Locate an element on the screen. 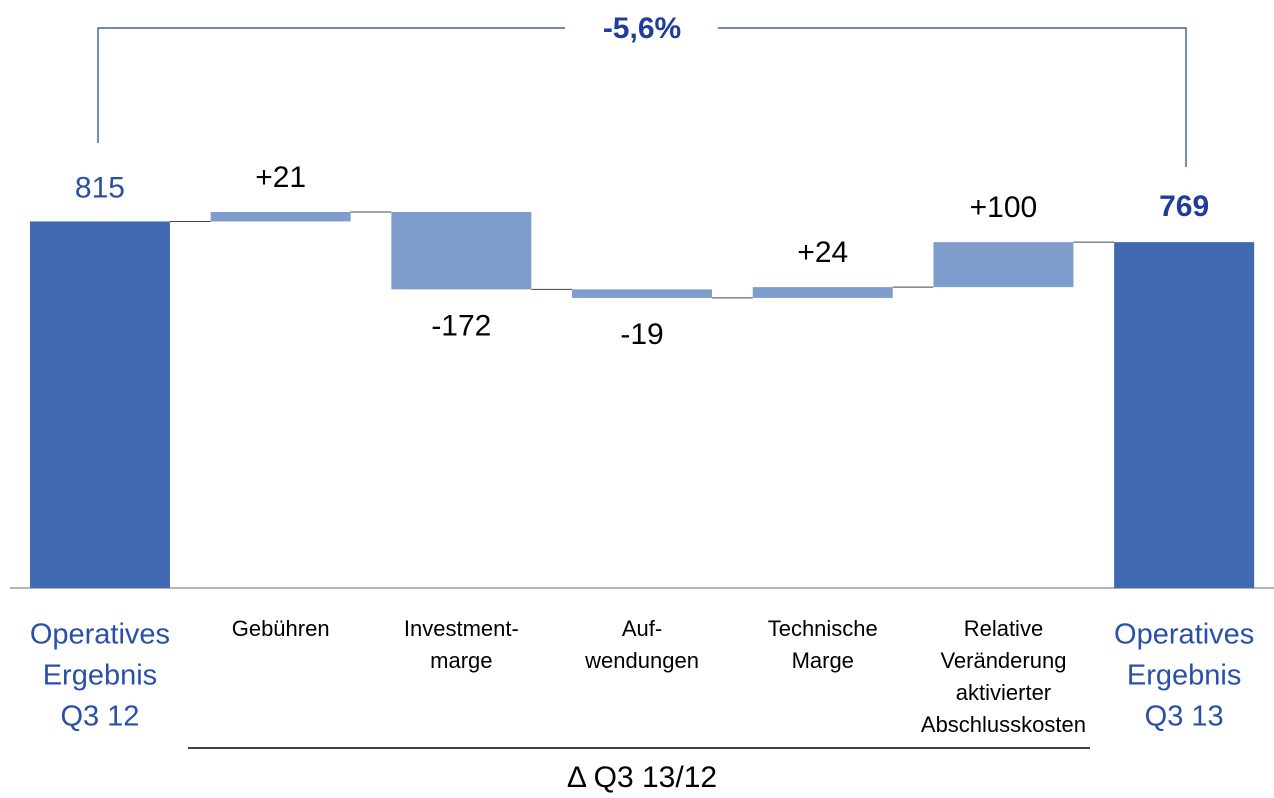  value-label: +21 is located at coordinates (280, 177).